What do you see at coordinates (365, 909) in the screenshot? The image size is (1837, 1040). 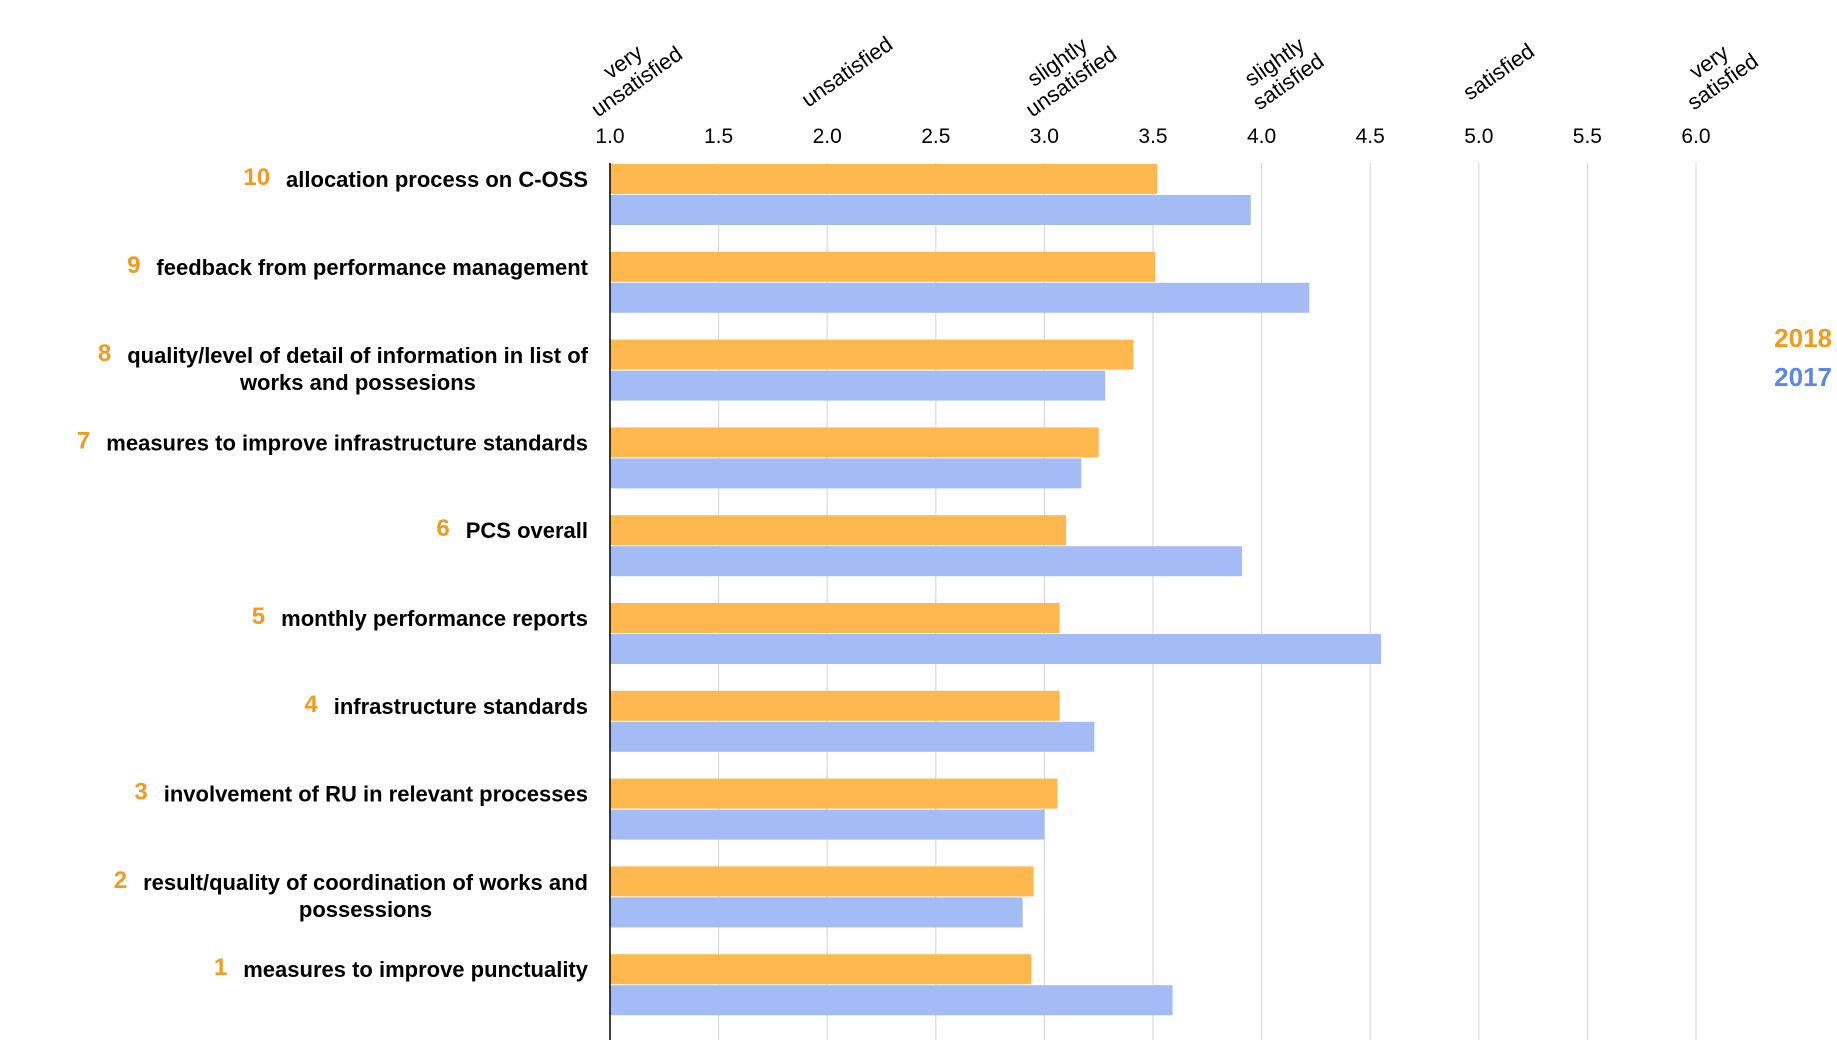 I see `category-label: possessions` at bounding box center [365, 909].